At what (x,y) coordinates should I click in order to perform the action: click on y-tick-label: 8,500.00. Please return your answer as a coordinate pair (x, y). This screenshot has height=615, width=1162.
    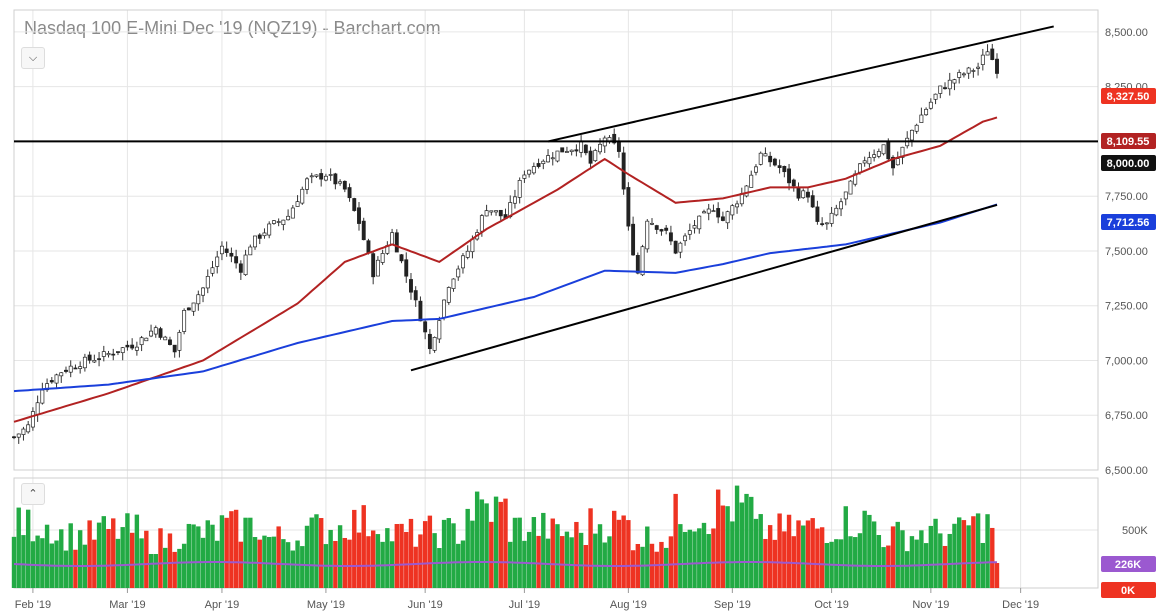
    Looking at the image, I should click on (1126, 33).